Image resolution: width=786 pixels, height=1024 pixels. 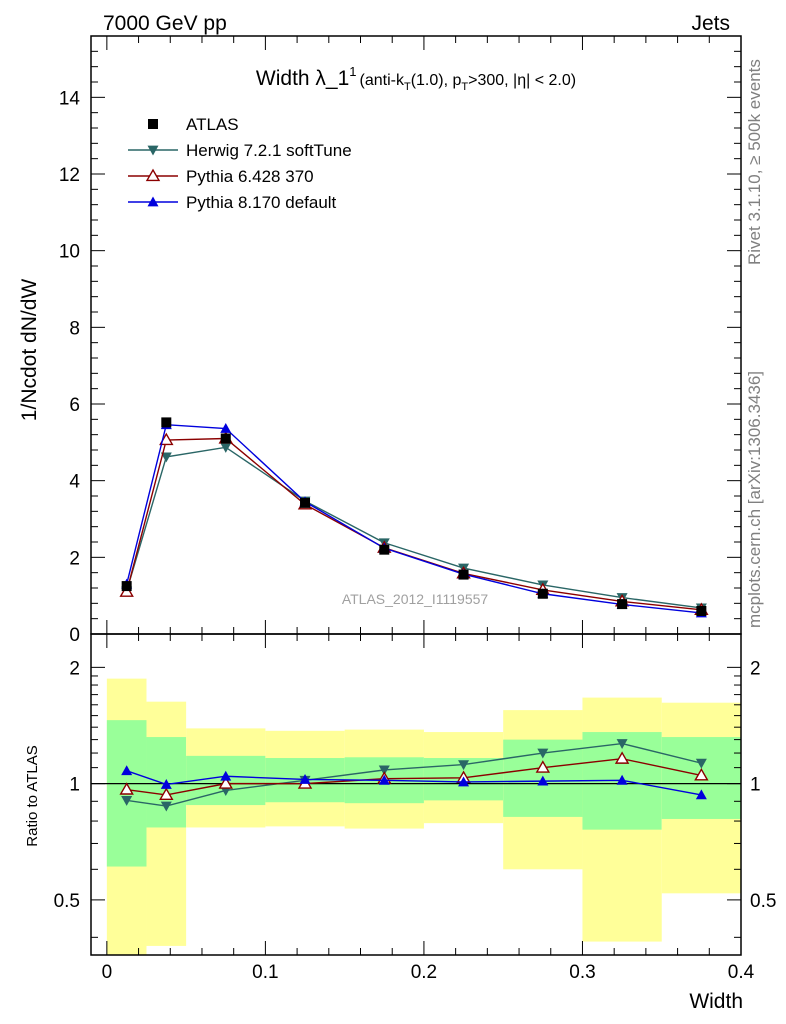 What do you see at coordinates (415, 599) in the screenshot?
I see `analysis-watermark: ATLAS_2012_I1119557` at bounding box center [415, 599].